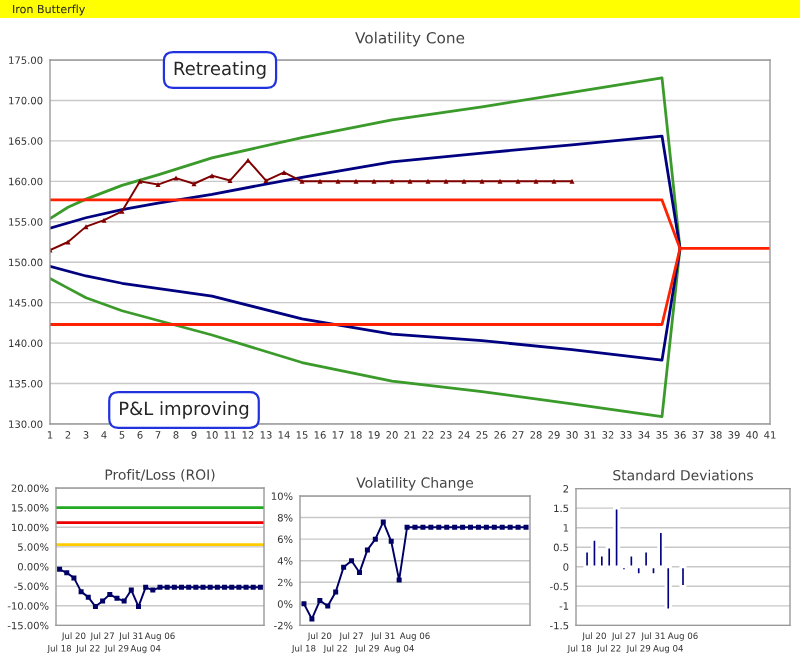  Describe the element at coordinates (184, 410) in the screenshot. I see `annotation: P&L improving` at that location.